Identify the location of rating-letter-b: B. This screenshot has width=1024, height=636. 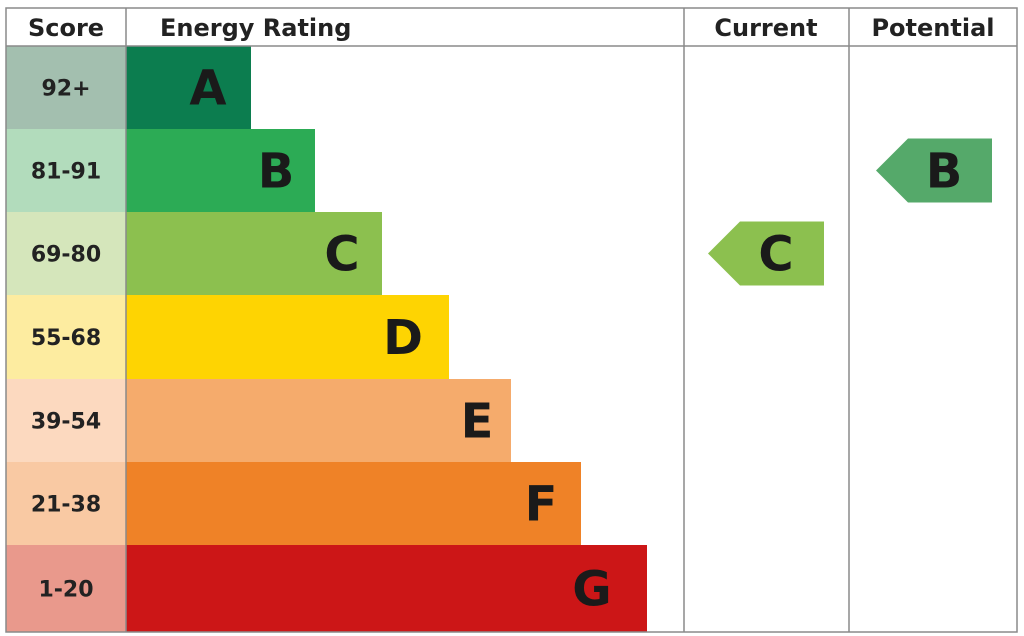
(276, 172).